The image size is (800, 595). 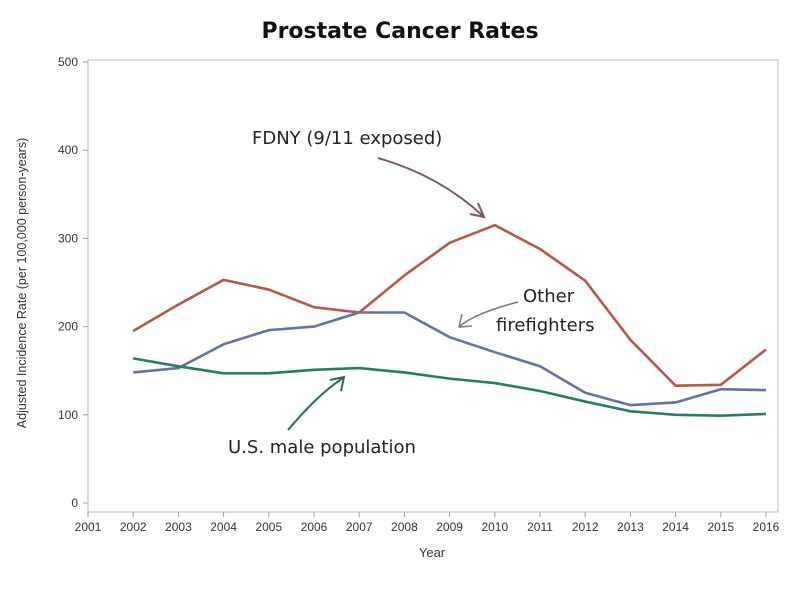 I want to click on annotation-other-line1: Other, so click(x=549, y=296).